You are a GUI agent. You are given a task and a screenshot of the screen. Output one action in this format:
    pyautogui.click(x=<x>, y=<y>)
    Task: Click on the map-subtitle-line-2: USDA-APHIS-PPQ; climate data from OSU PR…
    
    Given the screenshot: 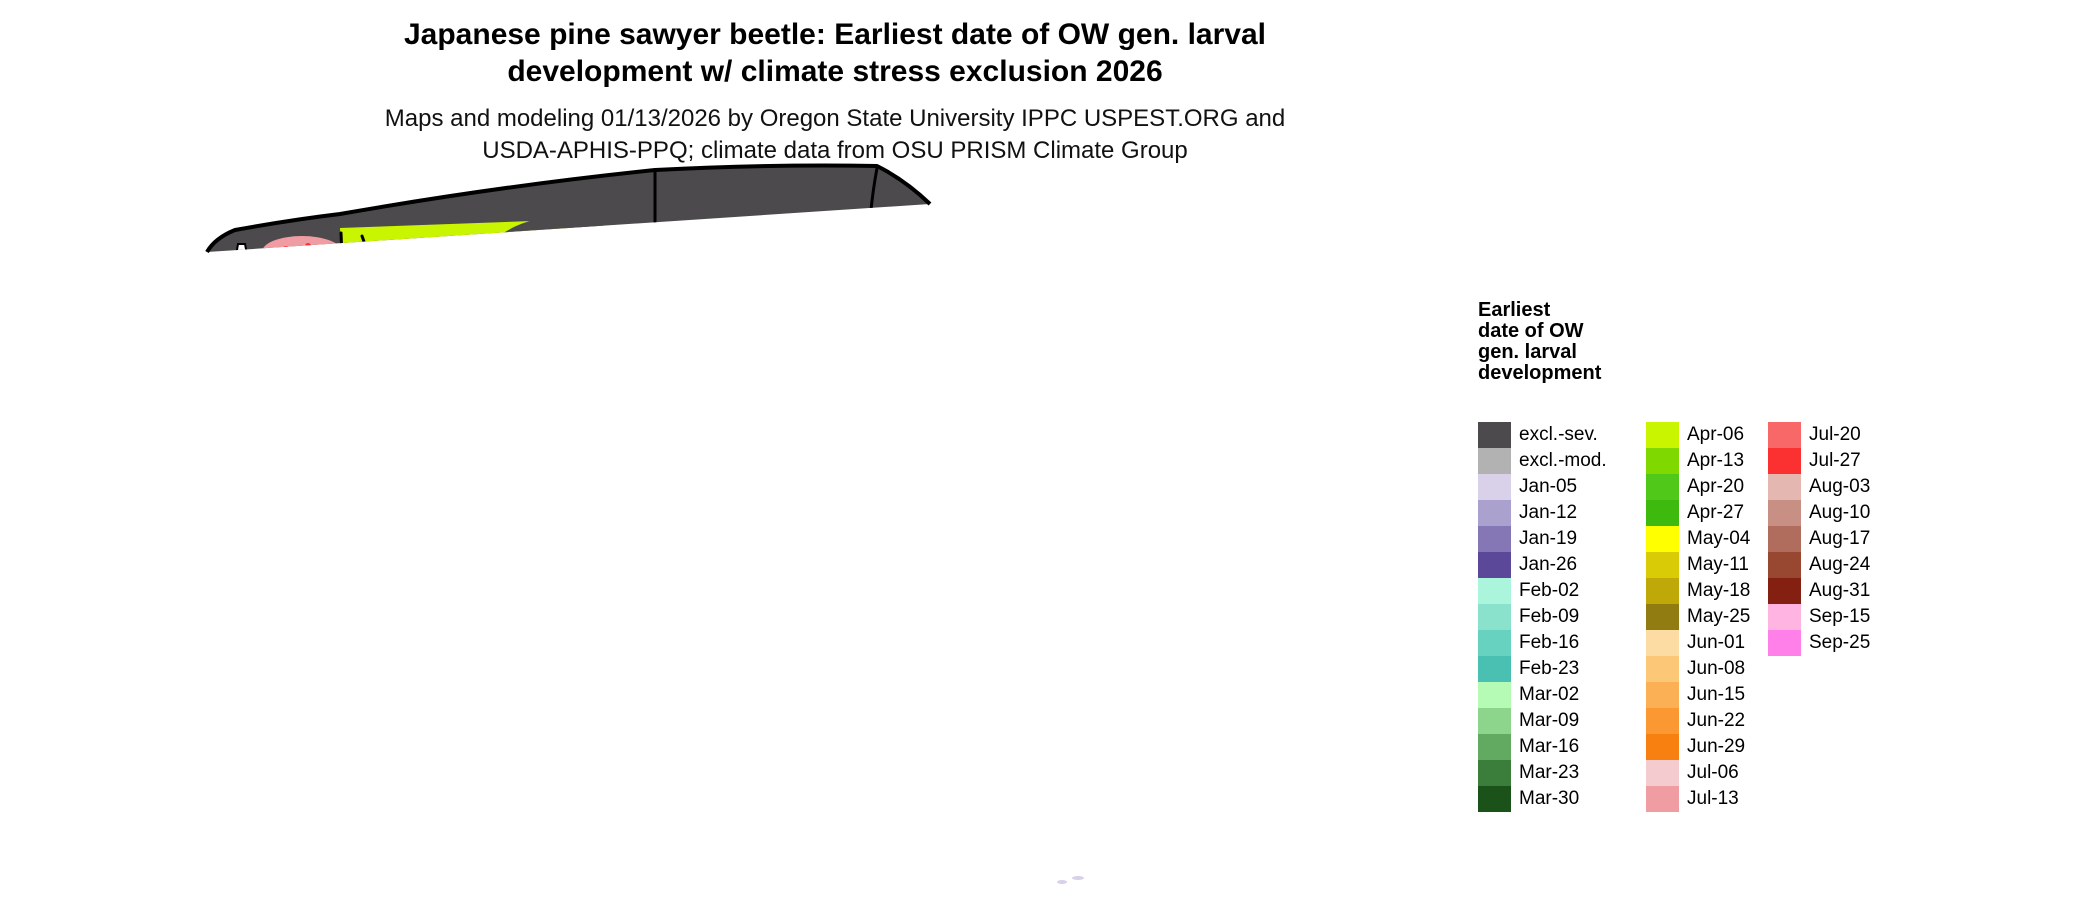 What is the action you would take?
    pyautogui.click(x=835, y=150)
    